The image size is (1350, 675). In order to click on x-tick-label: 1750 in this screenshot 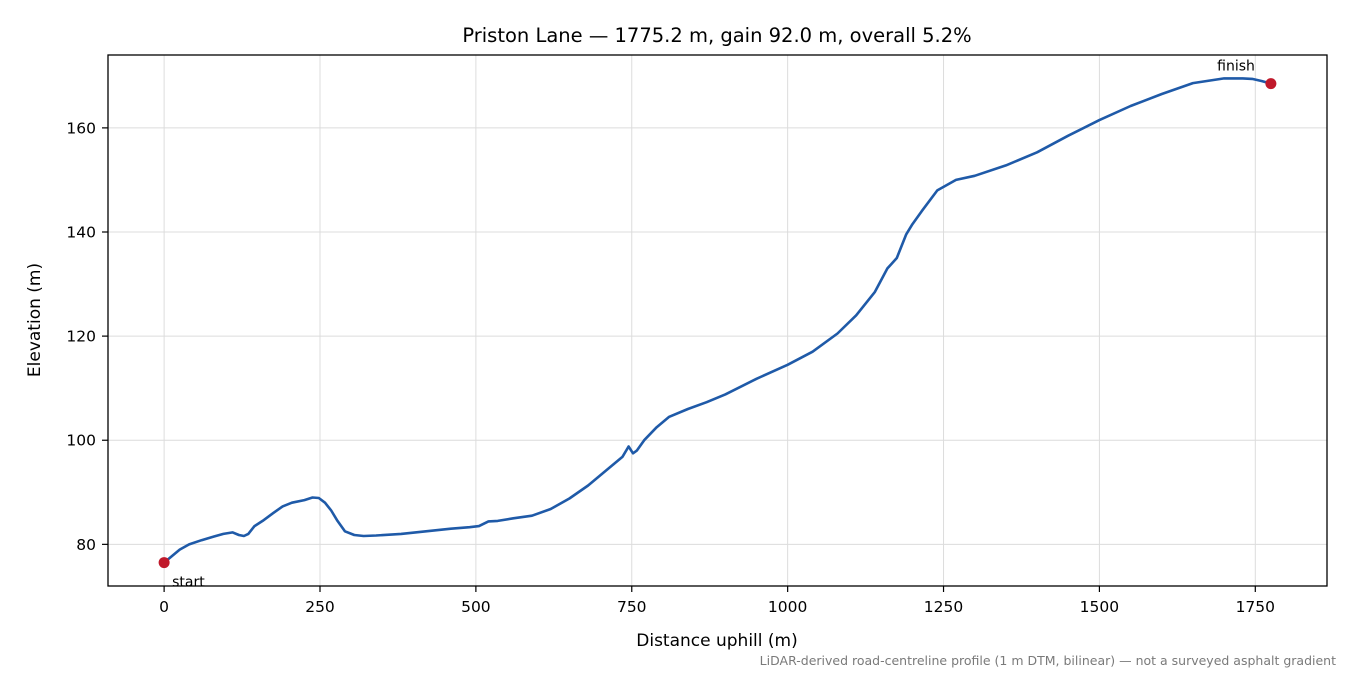, I will do `click(1255, 607)`.